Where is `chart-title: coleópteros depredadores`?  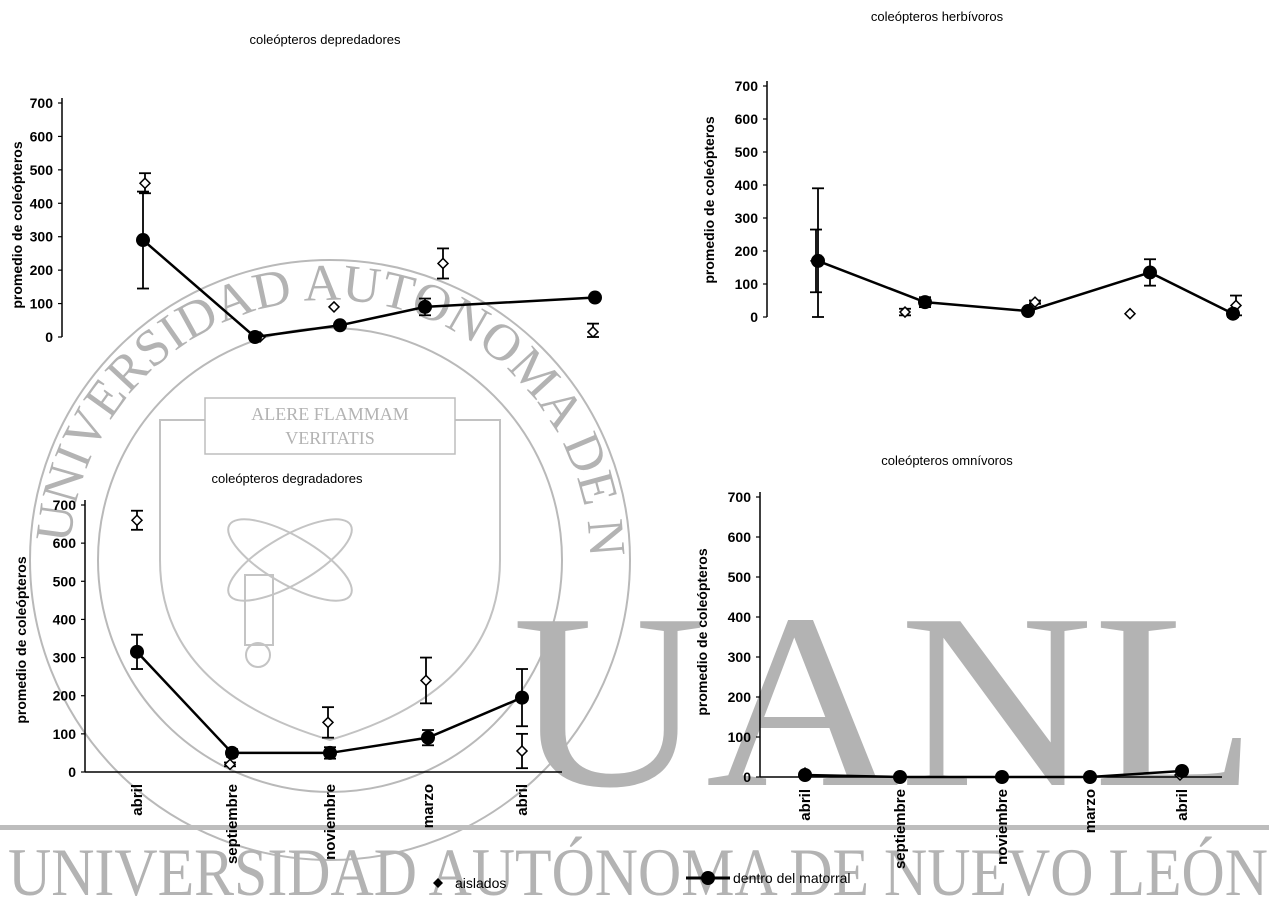
chart-title: coleópteros depredadores is located at coordinates (325, 39).